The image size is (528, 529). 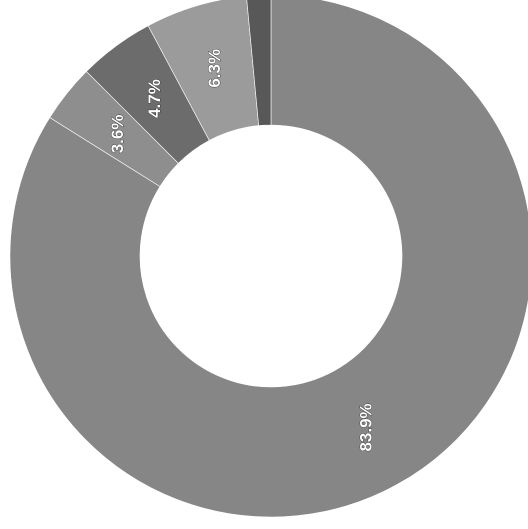 What do you see at coordinates (117, 134) in the screenshot?
I see `slice-label-1: 3.6%` at bounding box center [117, 134].